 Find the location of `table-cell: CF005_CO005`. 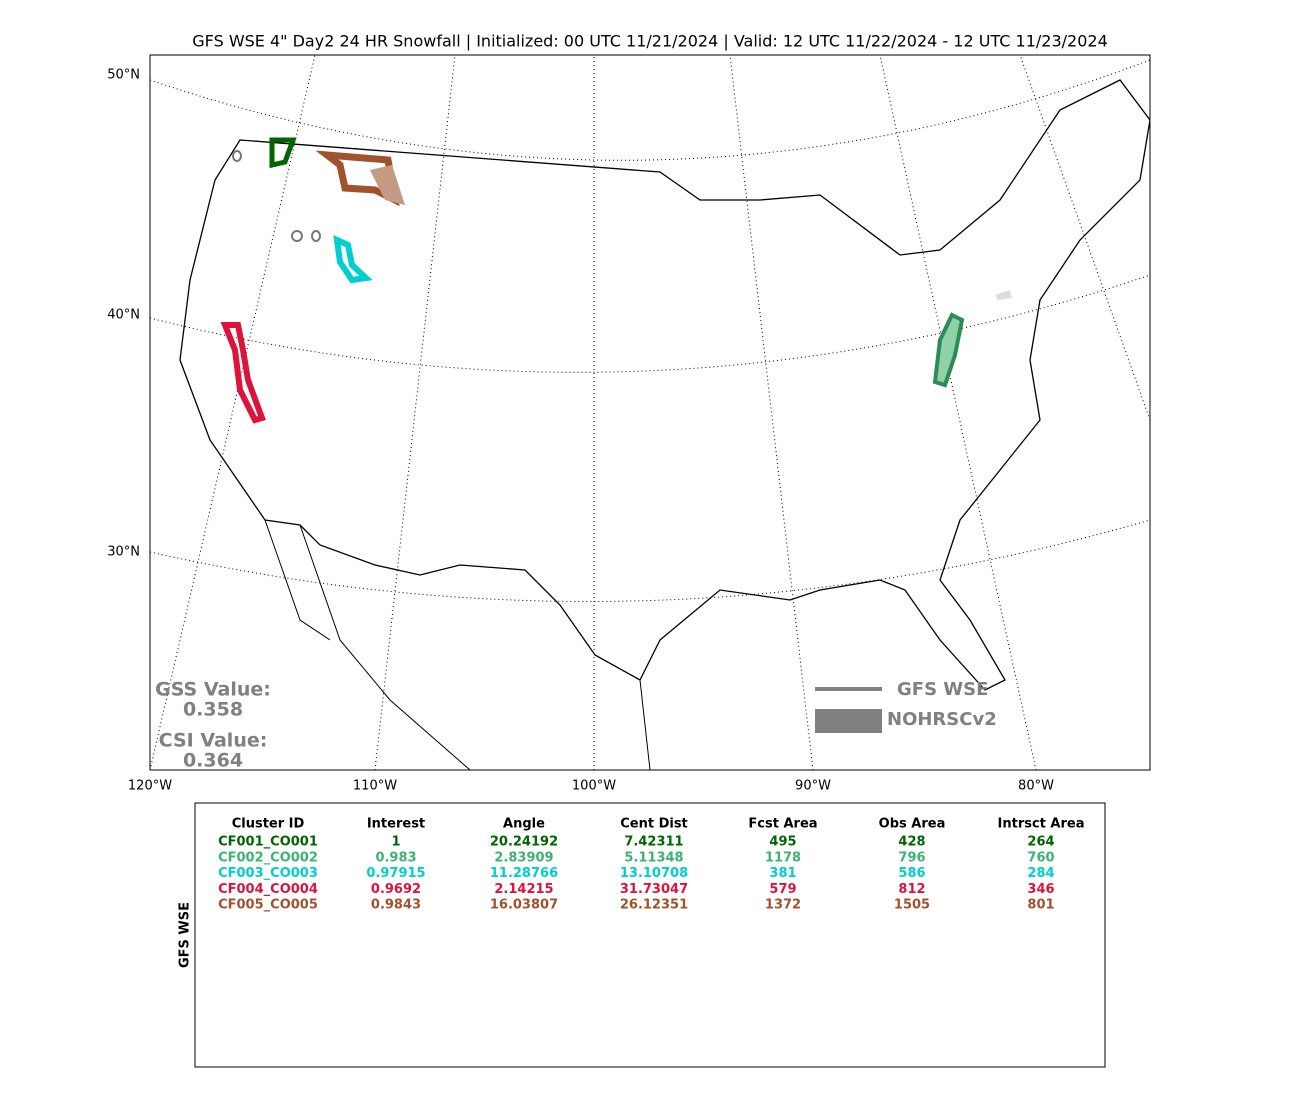

table-cell: CF005_CO005 is located at coordinates (268, 905).